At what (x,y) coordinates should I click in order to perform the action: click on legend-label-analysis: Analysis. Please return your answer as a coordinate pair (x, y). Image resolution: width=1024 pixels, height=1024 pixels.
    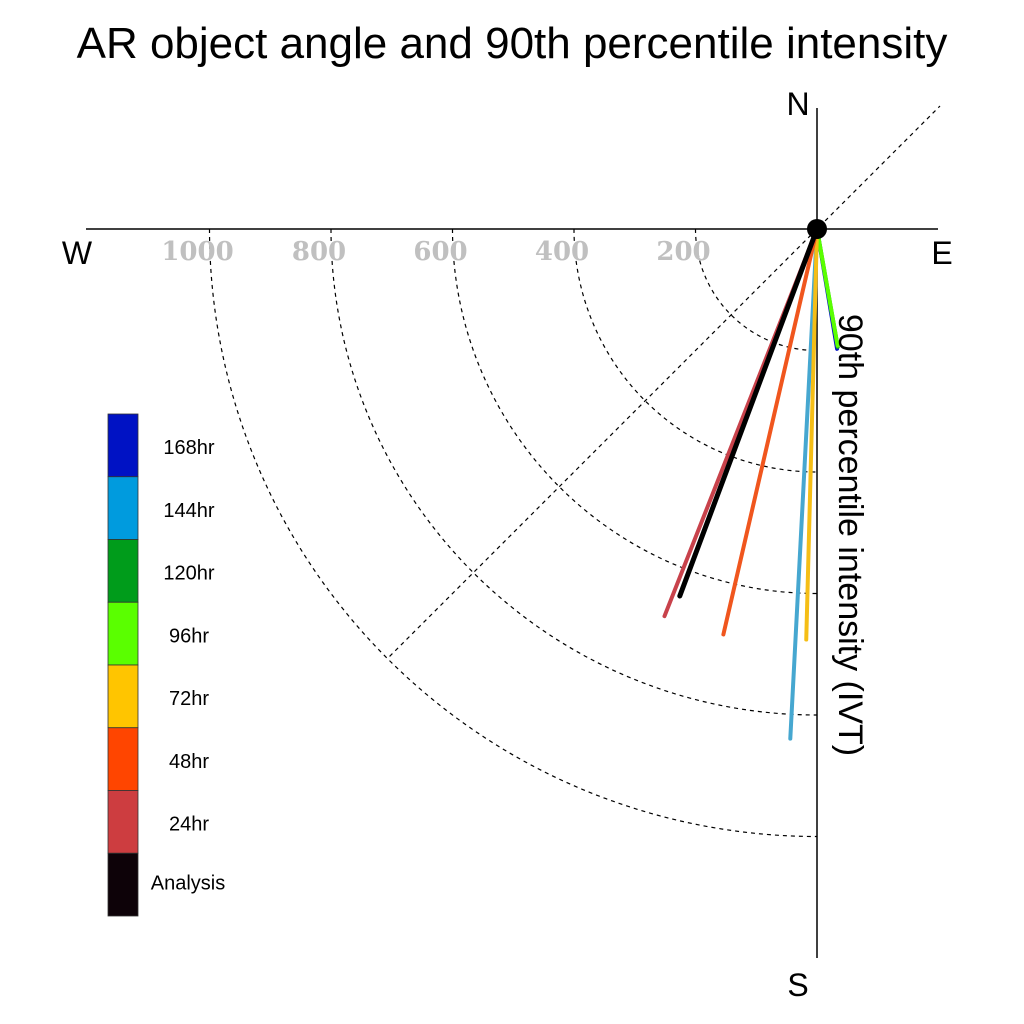
    Looking at the image, I should click on (188, 883).